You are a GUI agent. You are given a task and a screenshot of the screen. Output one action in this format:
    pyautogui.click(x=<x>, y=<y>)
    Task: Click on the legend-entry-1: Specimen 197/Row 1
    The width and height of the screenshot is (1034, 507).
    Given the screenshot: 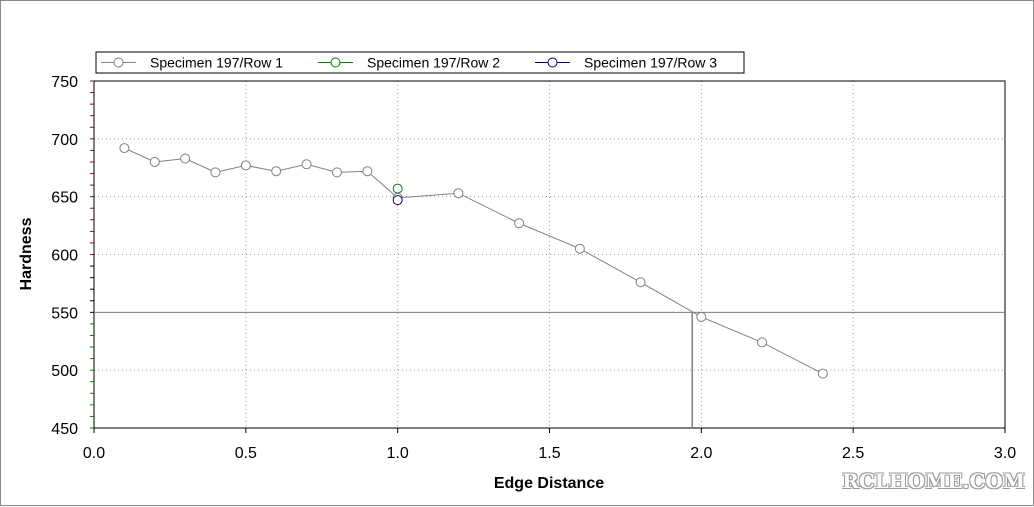 What is the action you would take?
    pyautogui.click(x=192, y=63)
    